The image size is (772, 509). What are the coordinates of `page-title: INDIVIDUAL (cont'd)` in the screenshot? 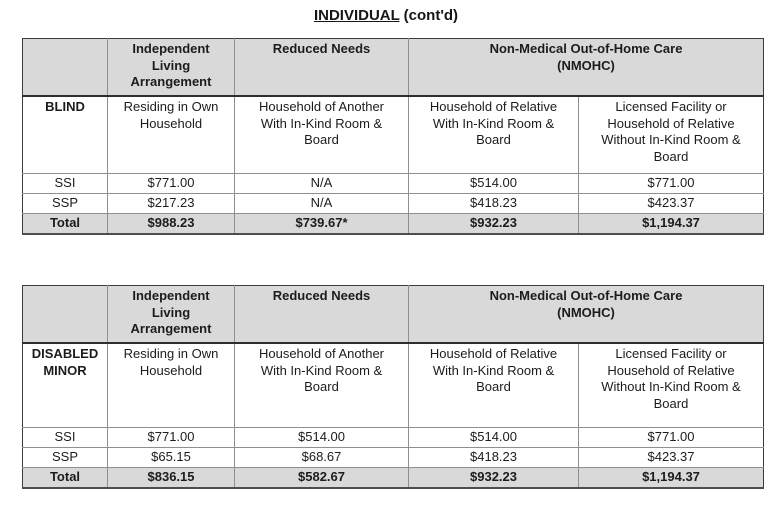 It's located at (386, 15).